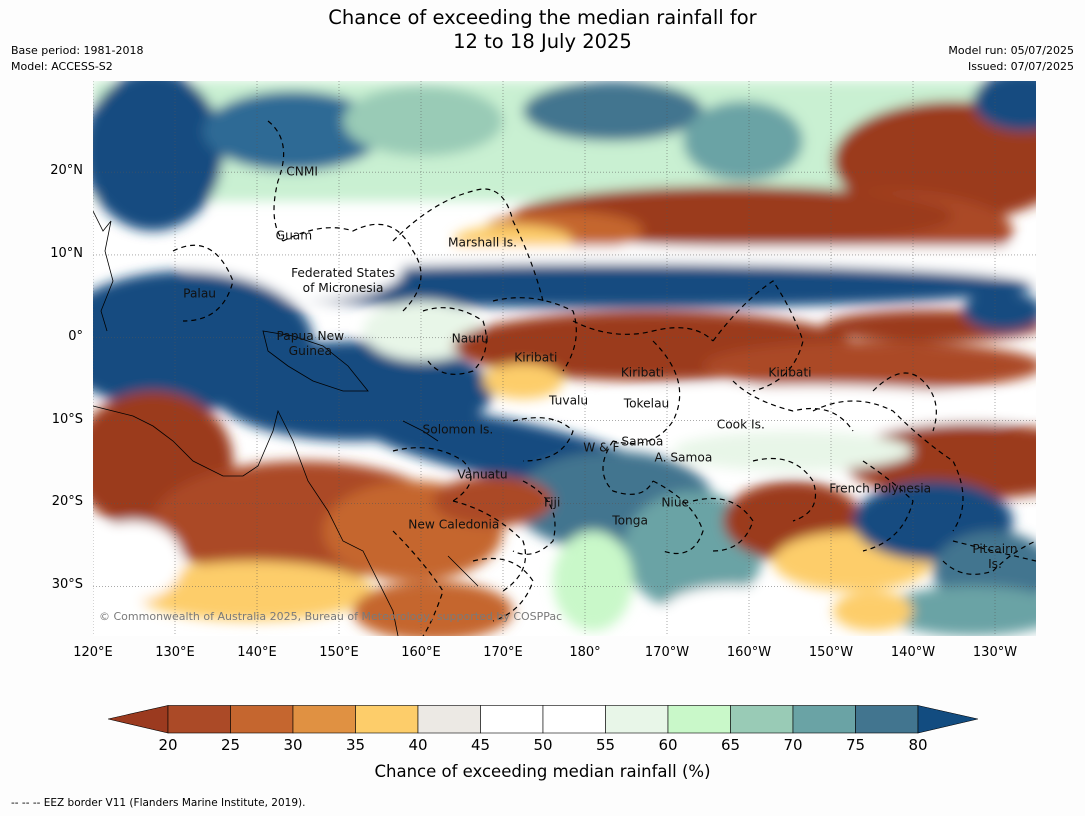  What do you see at coordinates (542, 771) in the screenshot?
I see `colorbar-label: Chance of exceeding median rainfall (%)` at bounding box center [542, 771].